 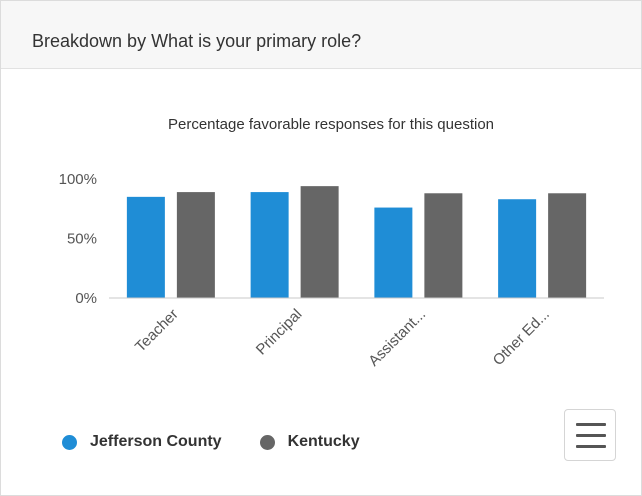 I want to click on y-tick-label: 50%, so click(x=82, y=239).